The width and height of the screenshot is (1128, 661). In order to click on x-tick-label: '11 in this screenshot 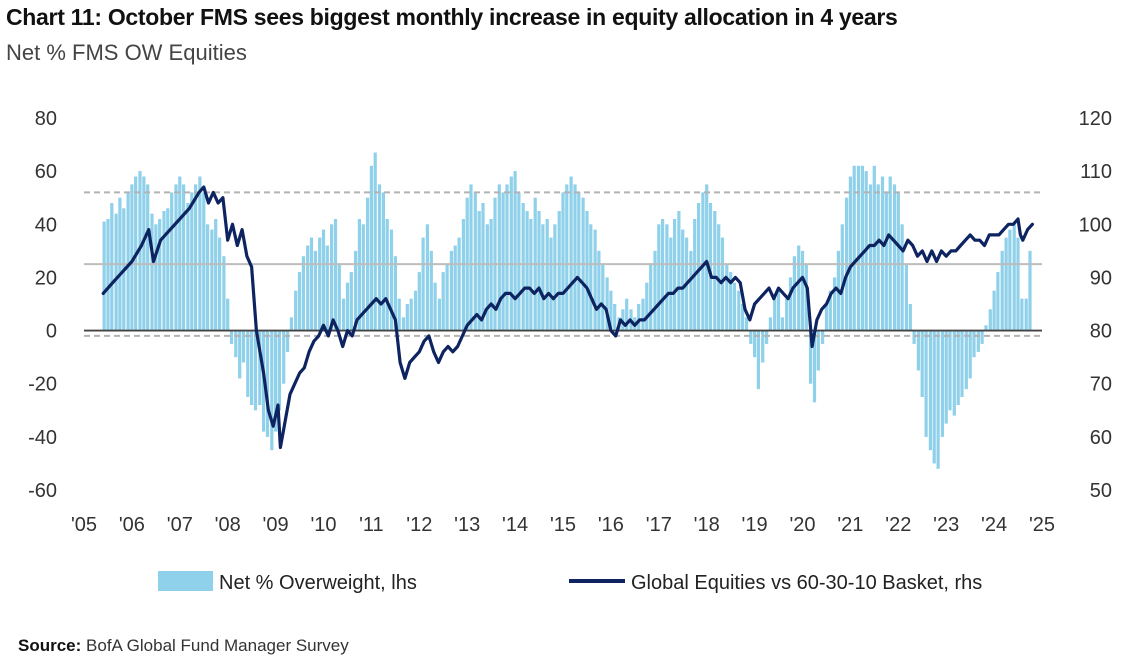, I will do `click(371, 525)`.